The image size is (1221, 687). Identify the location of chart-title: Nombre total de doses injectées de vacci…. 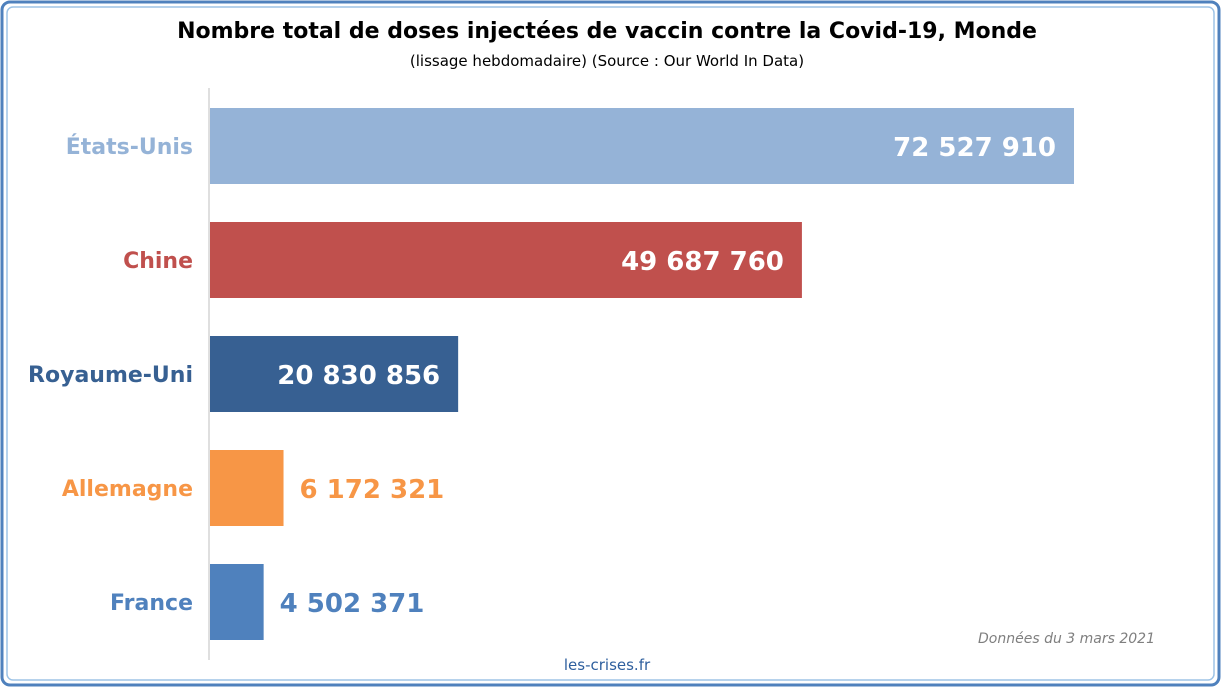
(607, 31).